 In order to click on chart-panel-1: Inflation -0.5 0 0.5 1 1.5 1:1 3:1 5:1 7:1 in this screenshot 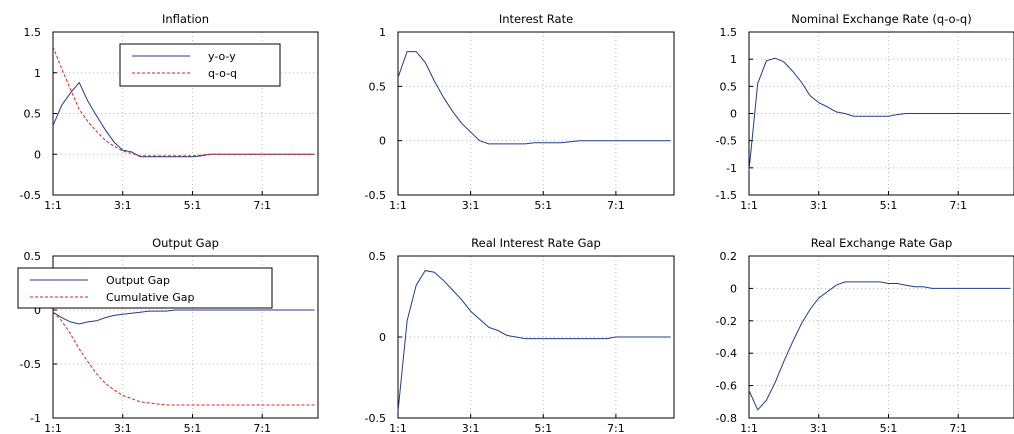, I will do `click(169, 112)`.